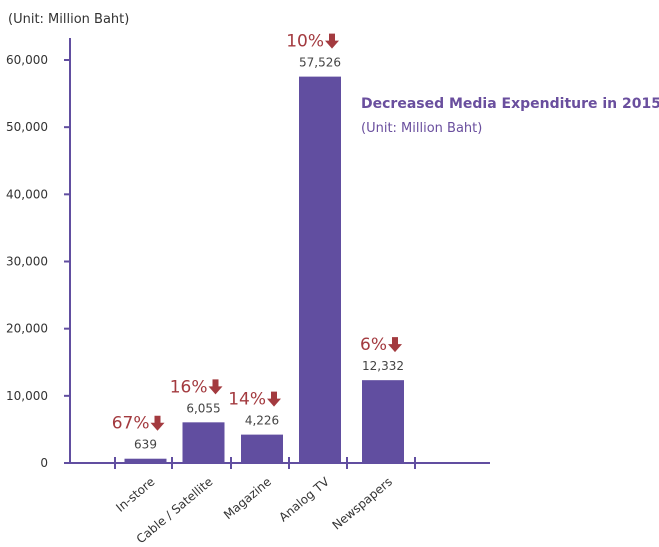 This screenshot has width=659, height=547. What do you see at coordinates (135, 495) in the screenshot?
I see `x-category-label: In-store` at bounding box center [135, 495].